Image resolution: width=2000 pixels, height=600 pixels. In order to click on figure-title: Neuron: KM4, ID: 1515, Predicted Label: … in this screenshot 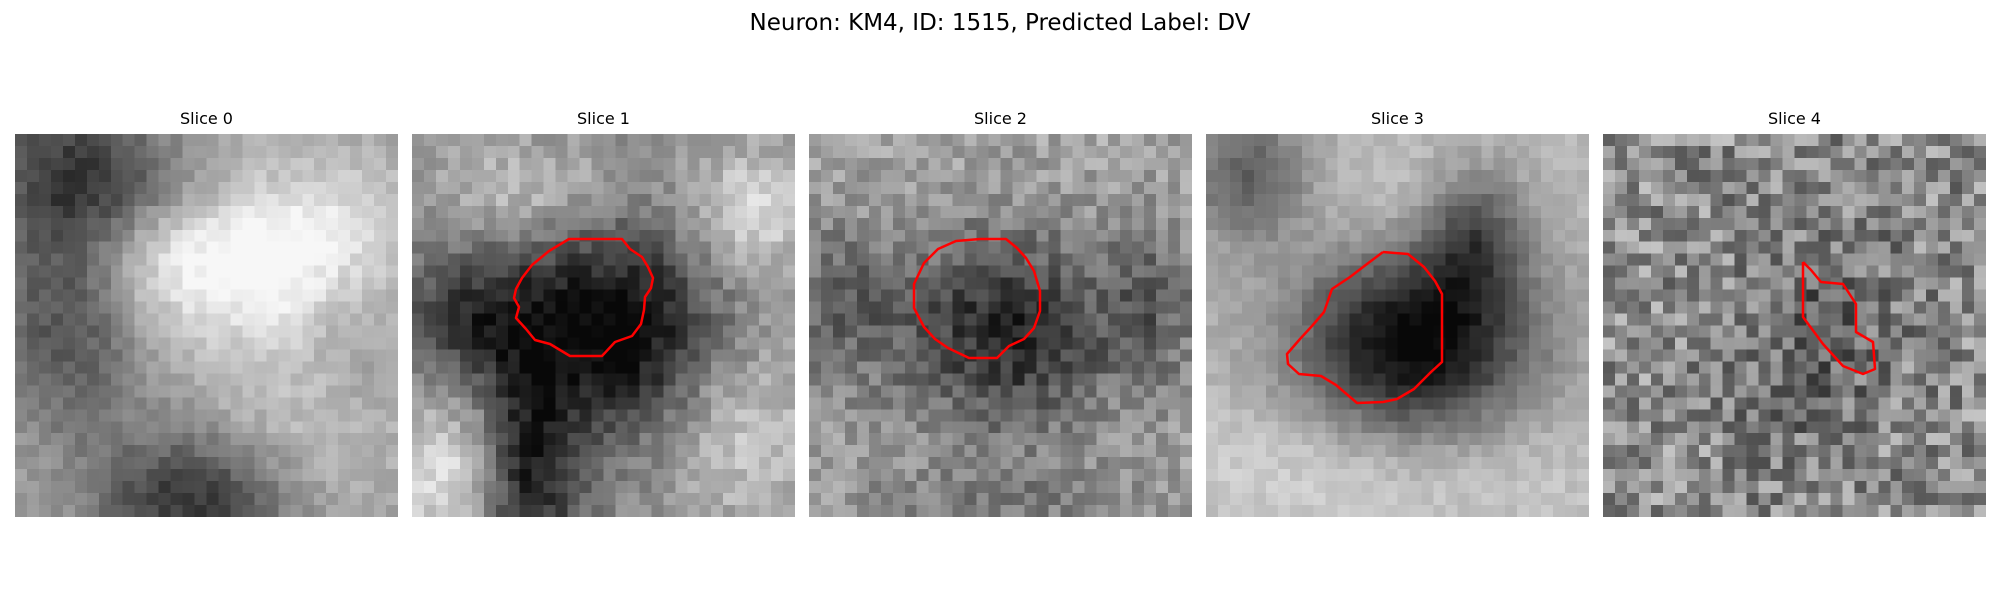, I will do `click(1000, 23)`.